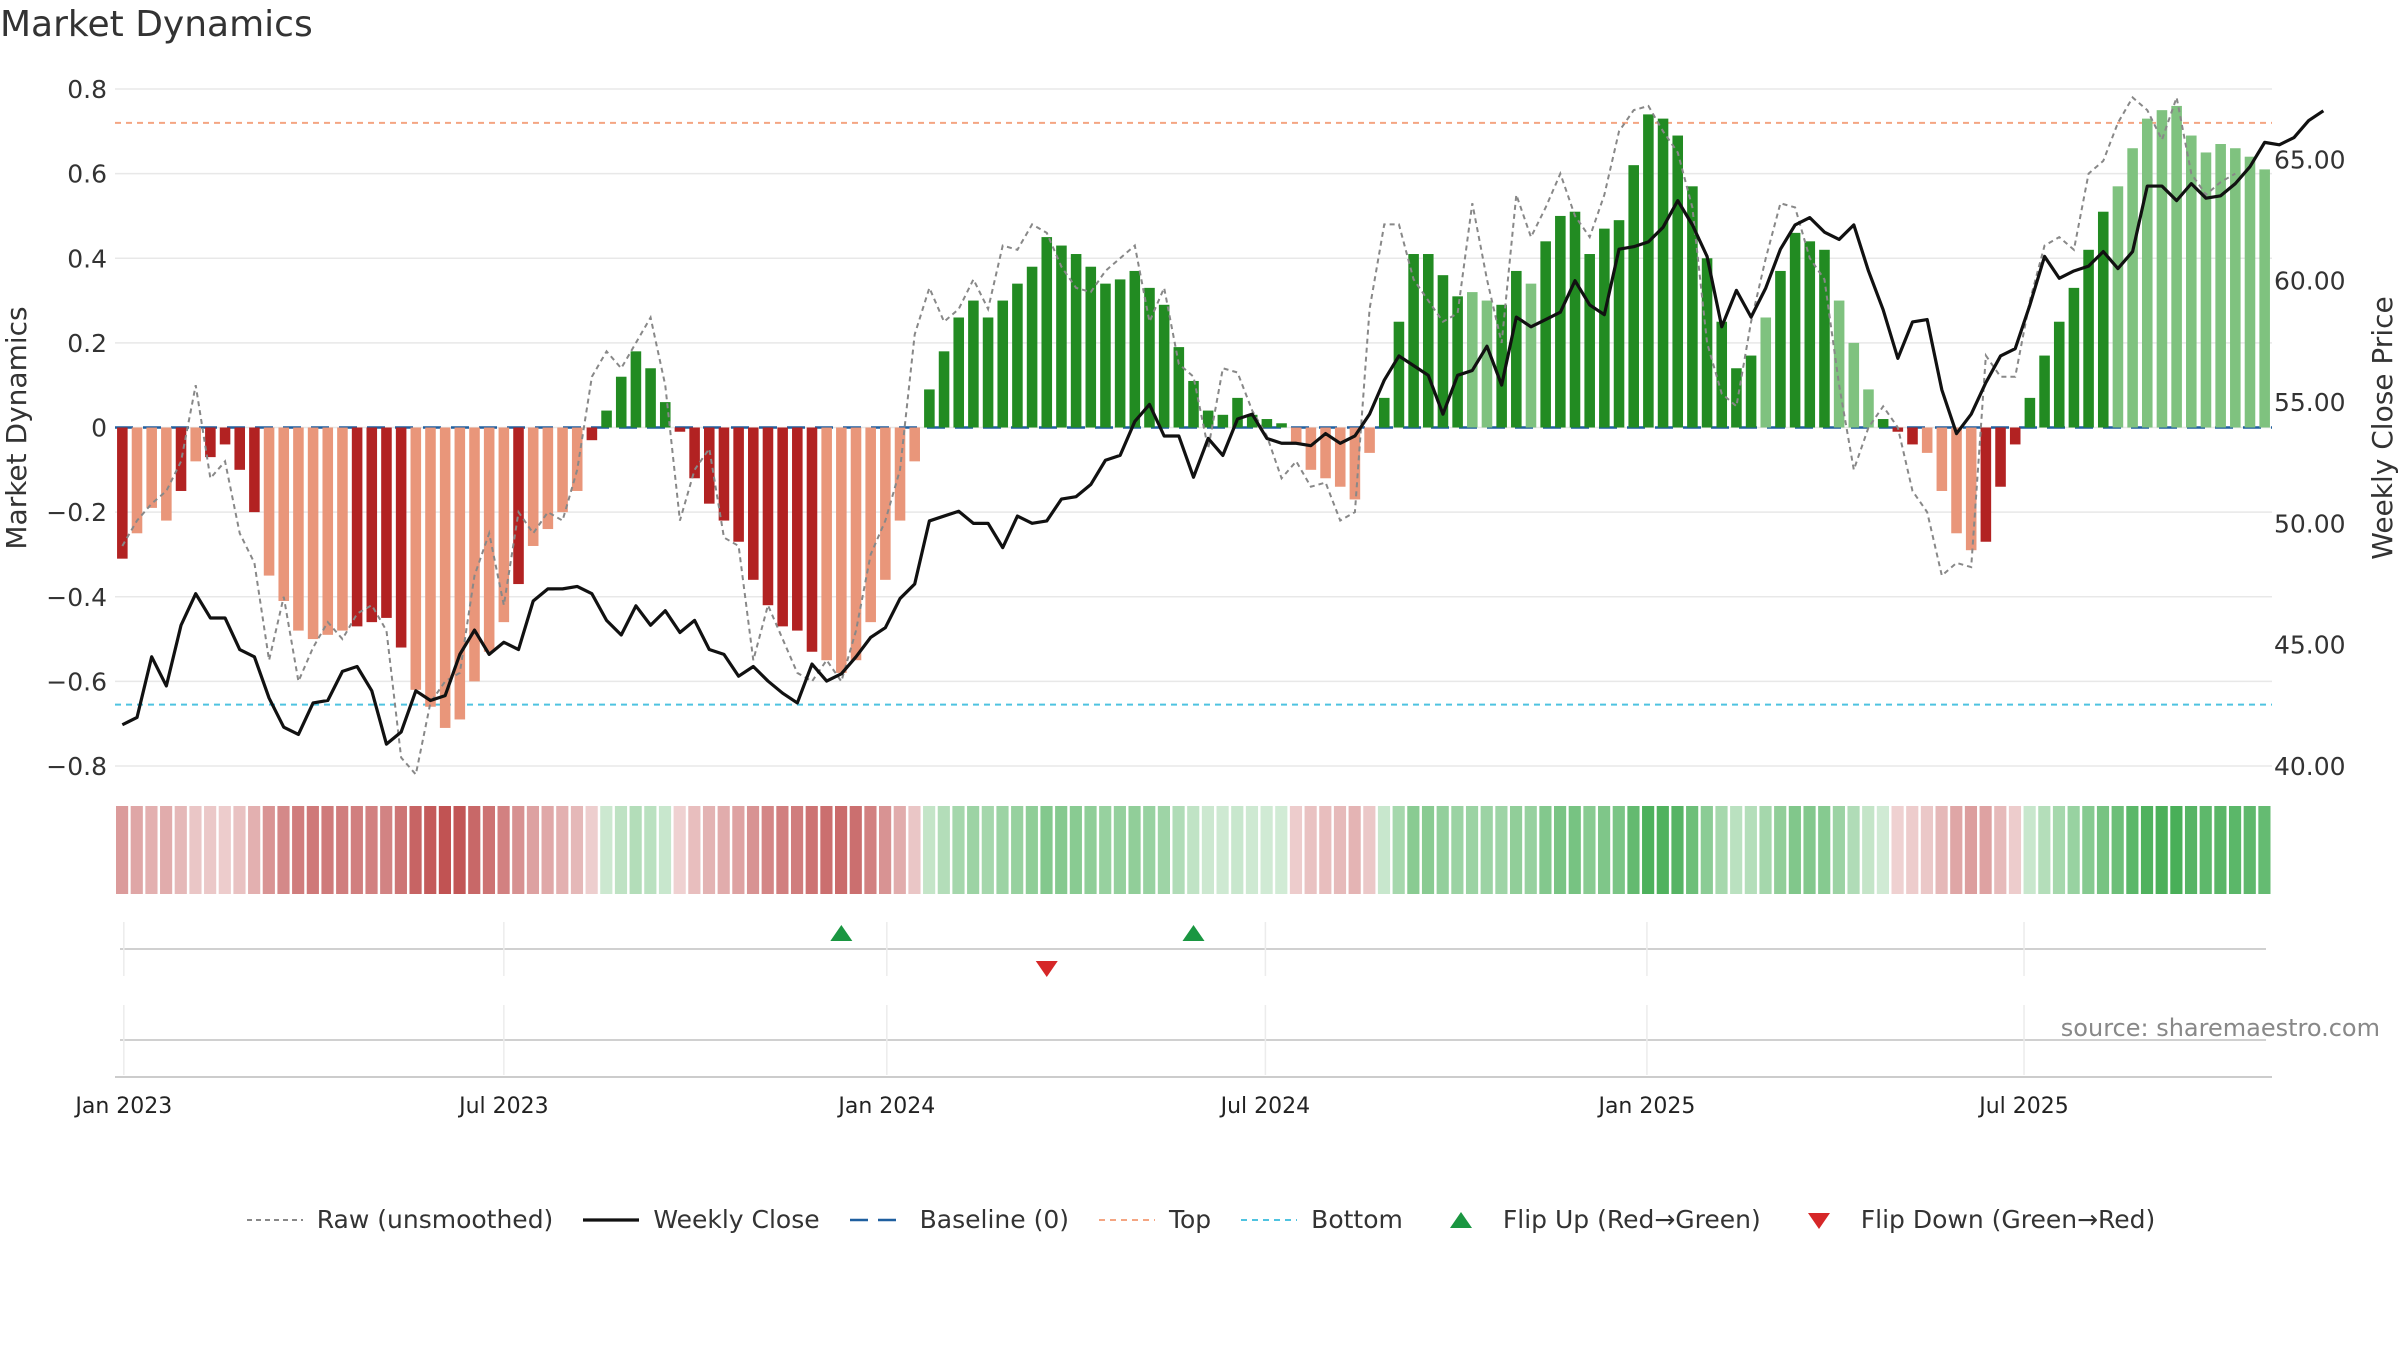  Describe the element at coordinates (99, 428) in the screenshot. I see `y-left-tick-label: 0` at that location.